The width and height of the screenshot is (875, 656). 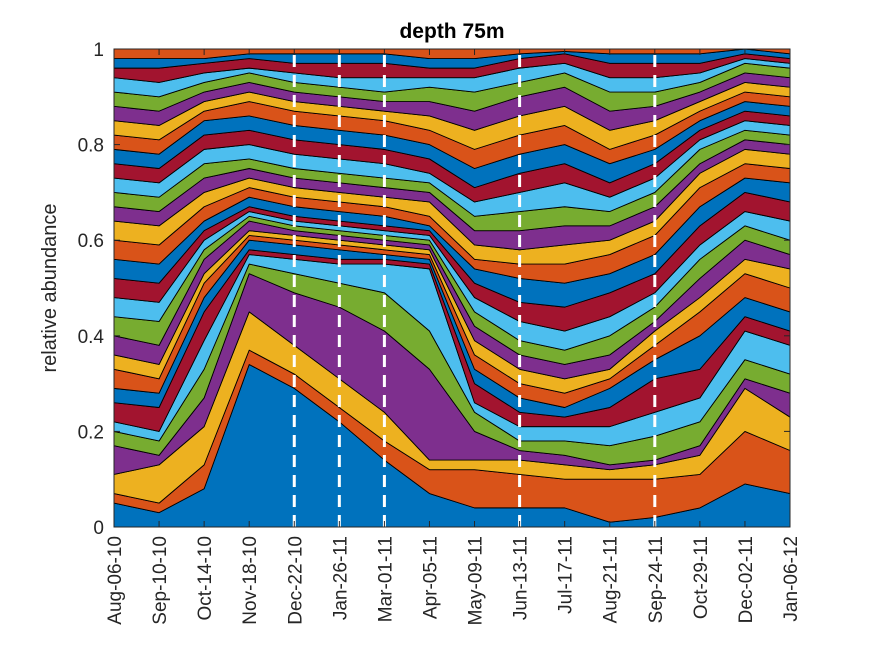 What do you see at coordinates (91, 337) in the screenshot?
I see `y-tick-label: 0.4` at bounding box center [91, 337].